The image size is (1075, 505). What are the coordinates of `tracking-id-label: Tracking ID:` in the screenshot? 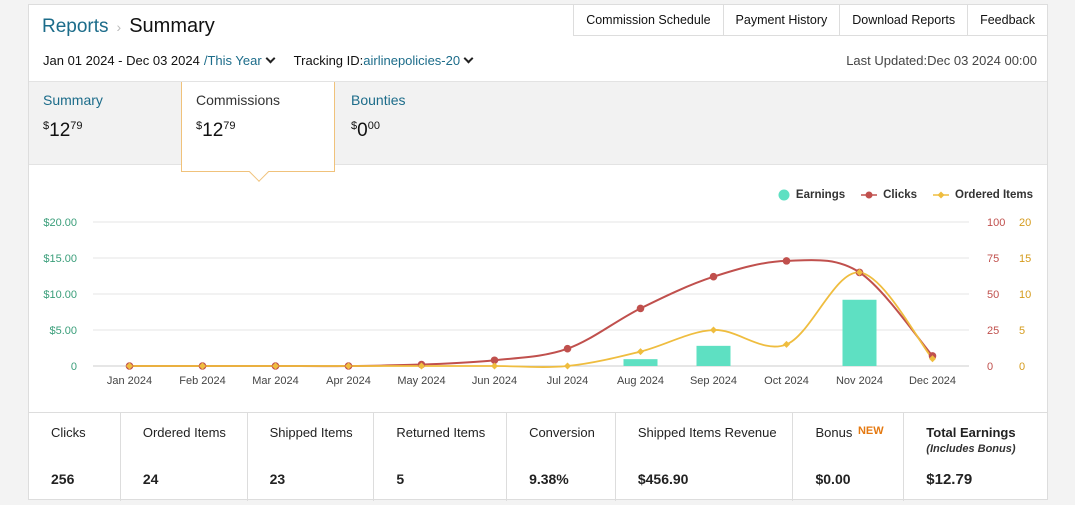 It's located at (328, 60).